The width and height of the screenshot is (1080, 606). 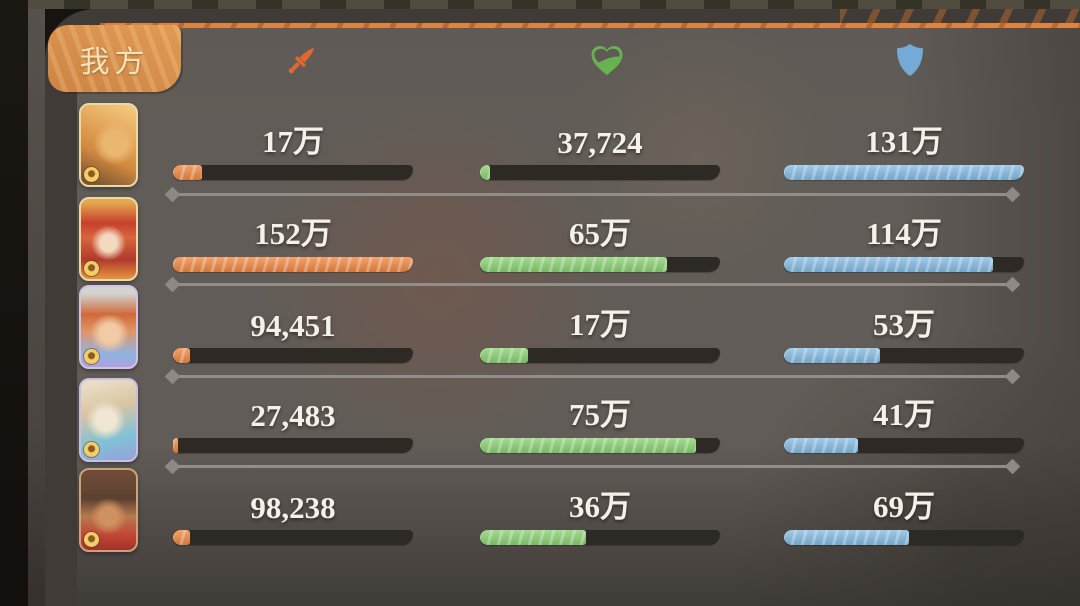 I want to click on wood-texture, so click(x=960, y=16).